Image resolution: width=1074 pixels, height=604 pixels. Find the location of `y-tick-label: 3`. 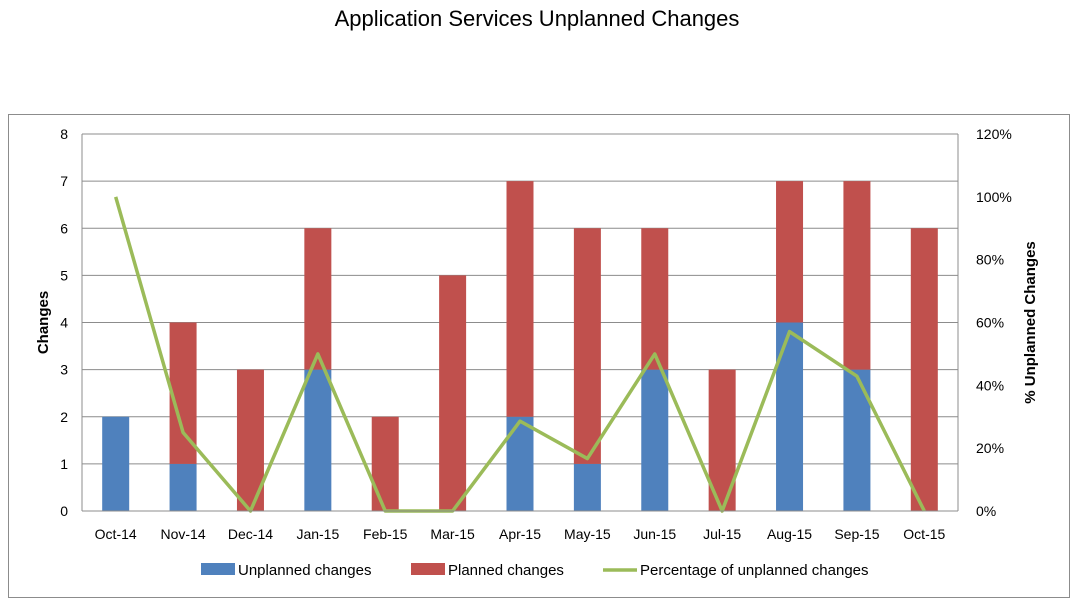

y-tick-label: 3 is located at coordinates (64, 370).